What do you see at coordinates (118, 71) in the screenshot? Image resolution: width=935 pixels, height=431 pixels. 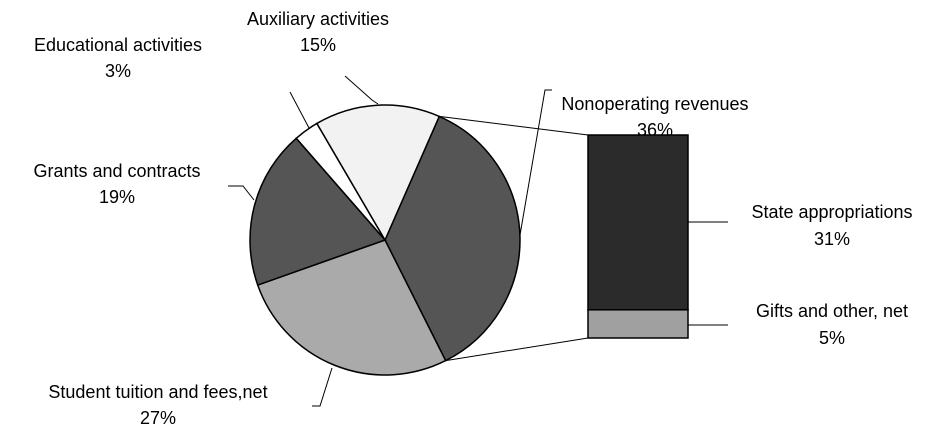 I see `slice-value-label: 3%` at bounding box center [118, 71].